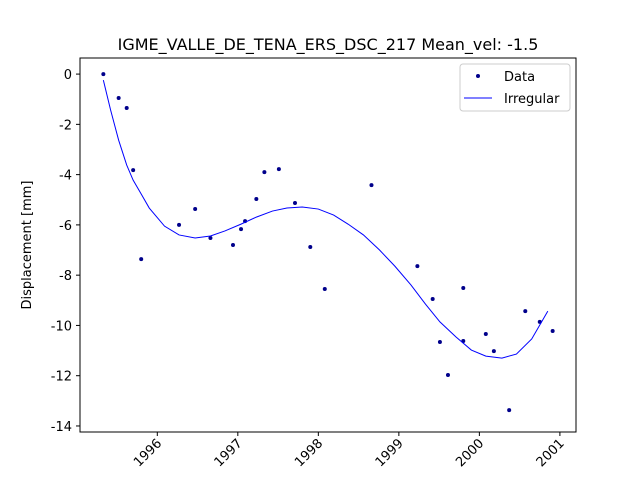  I want to click on legend-box, so click(515, 87).